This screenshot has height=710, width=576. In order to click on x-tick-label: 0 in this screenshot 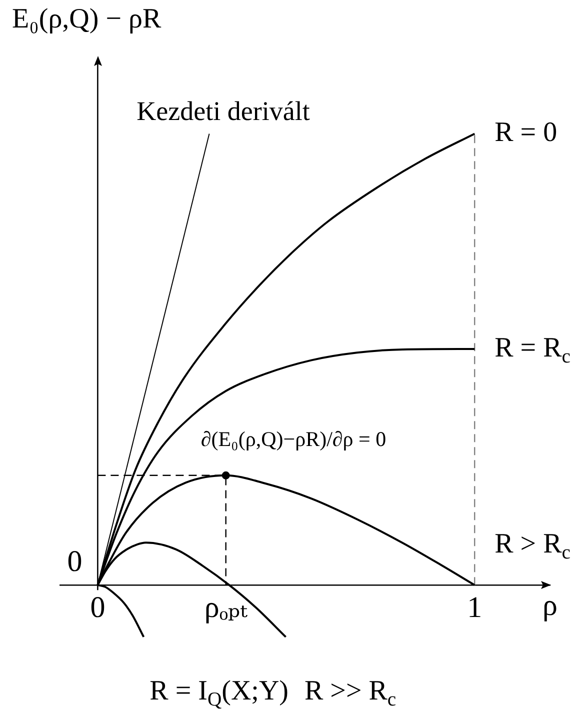, I will do `click(98, 607)`.